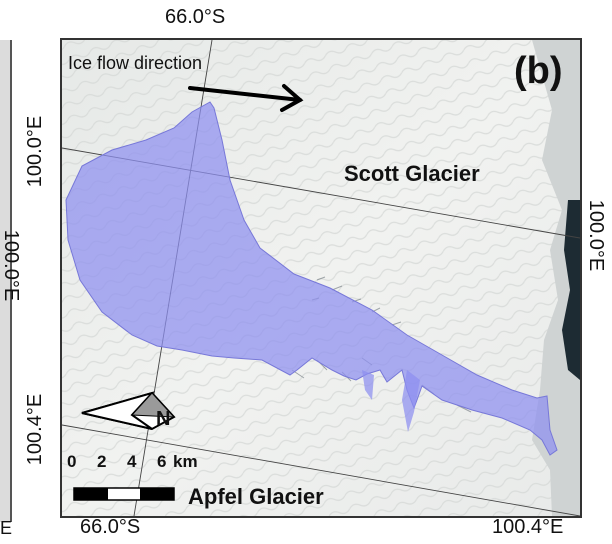 The height and width of the screenshot is (544, 612). Describe the element at coordinates (163, 419) in the screenshot. I see `north-label: N` at that location.